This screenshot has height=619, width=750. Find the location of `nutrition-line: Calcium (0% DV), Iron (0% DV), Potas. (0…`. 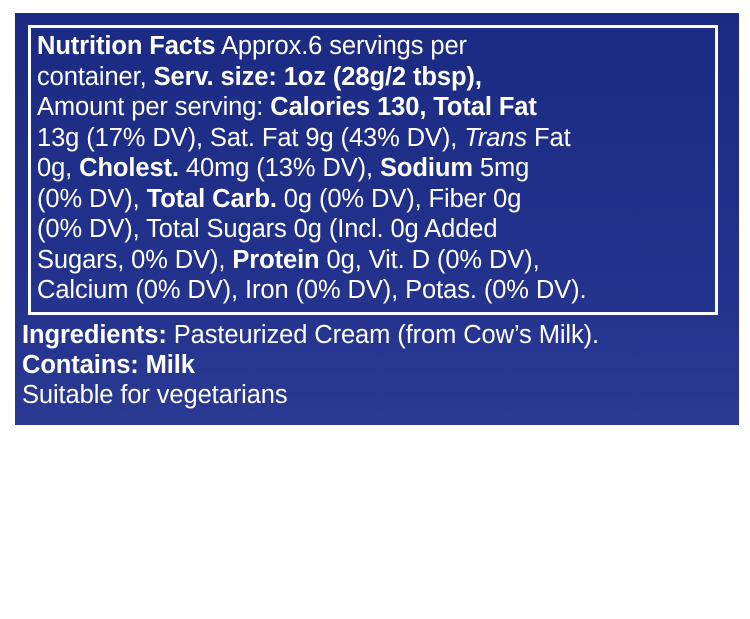

nutrition-line: Calcium (0% DV), Iron (0% DV), Potas. (0… is located at coordinates (374, 290).